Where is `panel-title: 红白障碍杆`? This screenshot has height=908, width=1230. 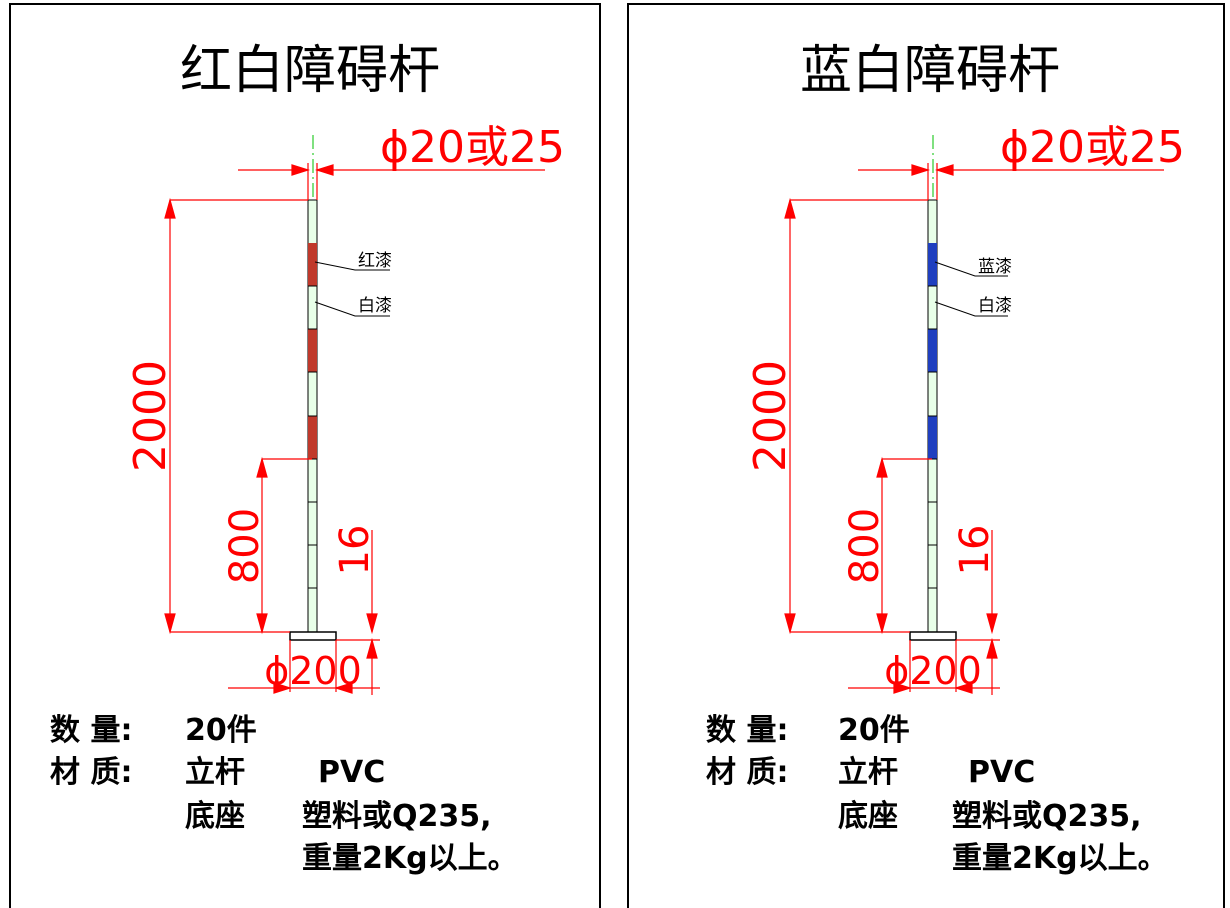 panel-title: 红白障碍杆 is located at coordinates (310, 71).